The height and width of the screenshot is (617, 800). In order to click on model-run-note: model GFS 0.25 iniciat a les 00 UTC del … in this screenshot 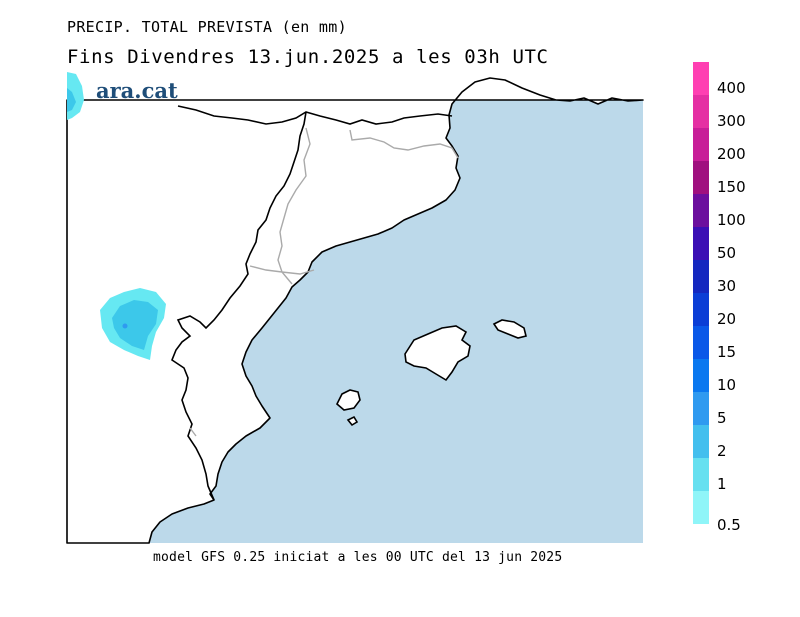, I will do `click(358, 557)`.